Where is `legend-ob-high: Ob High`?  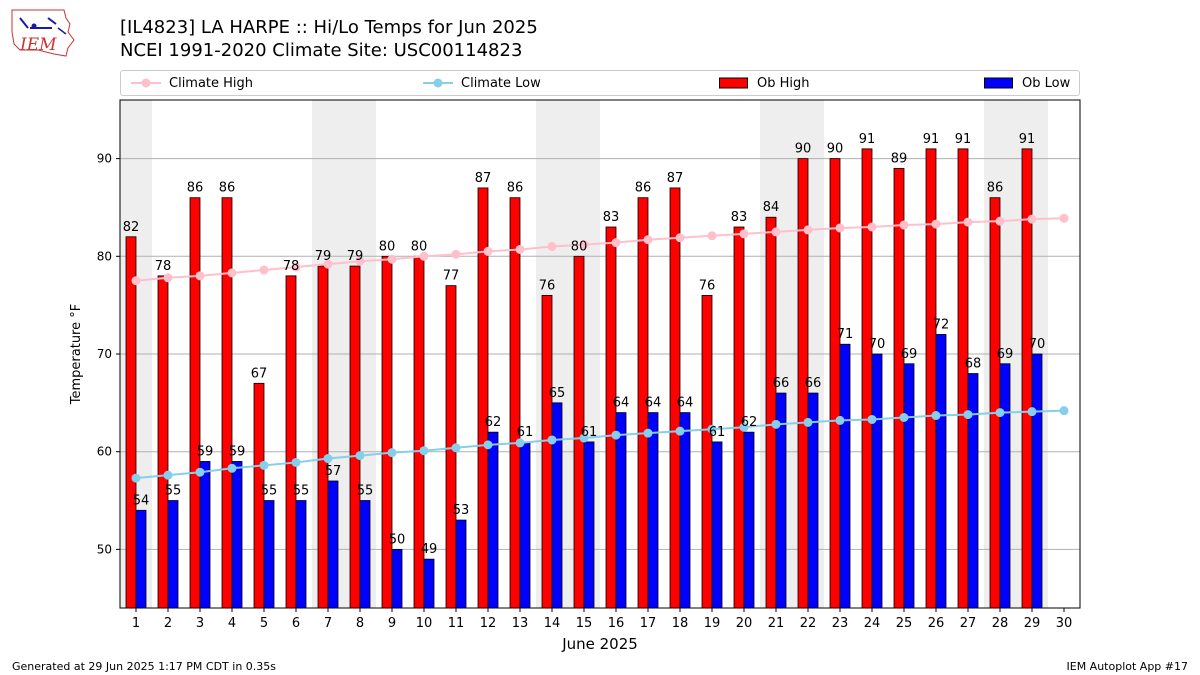 legend-ob-high: Ob High is located at coordinates (764, 83).